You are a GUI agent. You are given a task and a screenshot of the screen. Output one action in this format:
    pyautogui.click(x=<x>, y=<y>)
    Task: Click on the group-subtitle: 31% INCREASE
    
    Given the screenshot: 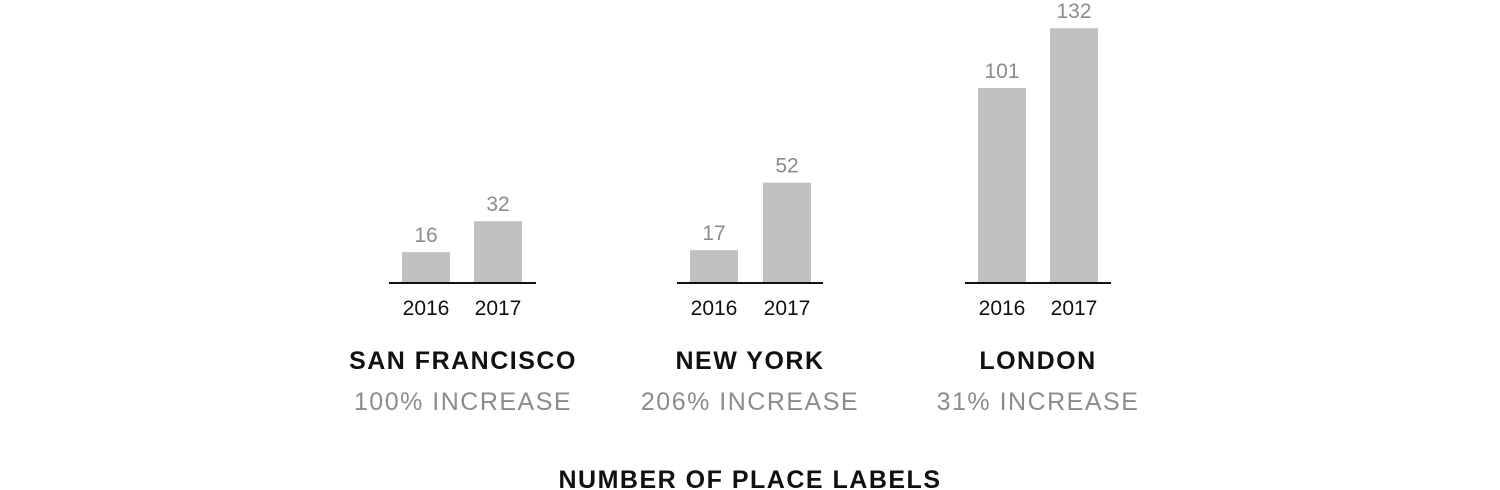 What is the action you would take?
    pyautogui.click(x=1038, y=402)
    